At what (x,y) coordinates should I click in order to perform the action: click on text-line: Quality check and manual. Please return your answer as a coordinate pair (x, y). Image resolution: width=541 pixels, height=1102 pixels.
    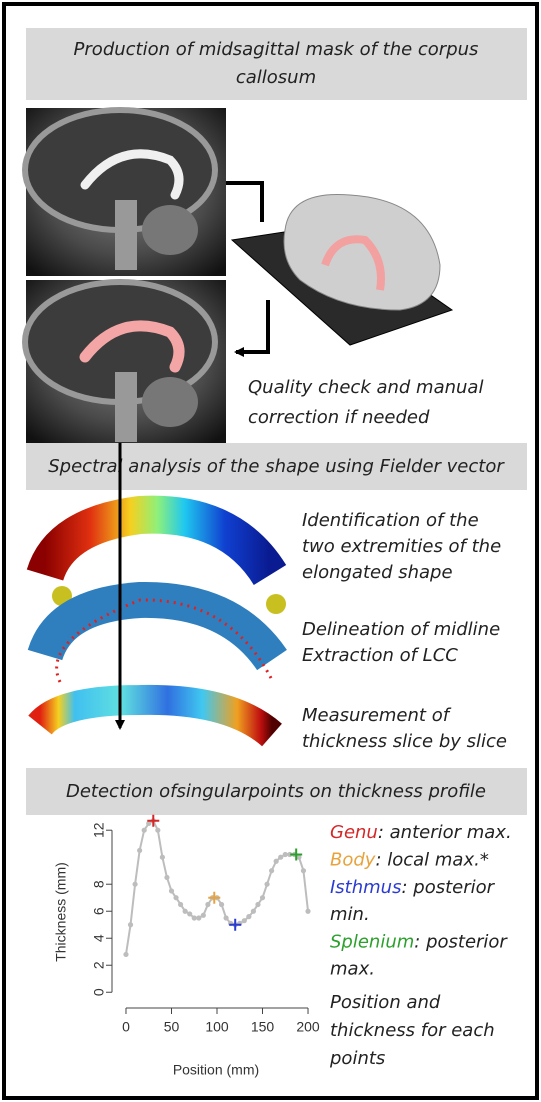
    Looking at the image, I should click on (365, 387).